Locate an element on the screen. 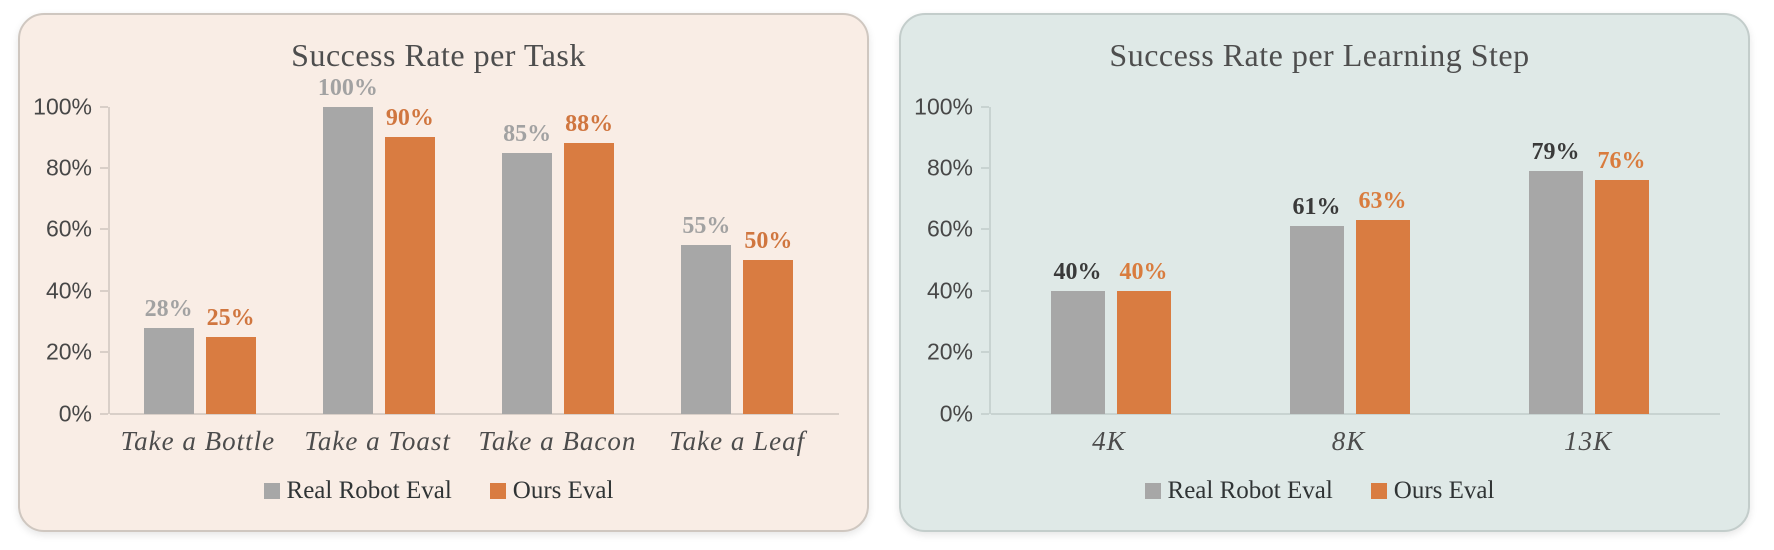 Image resolution: width=1774 pixels, height=550 pixels. bar-value-label: 63% is located at coordinates (1382, 201).